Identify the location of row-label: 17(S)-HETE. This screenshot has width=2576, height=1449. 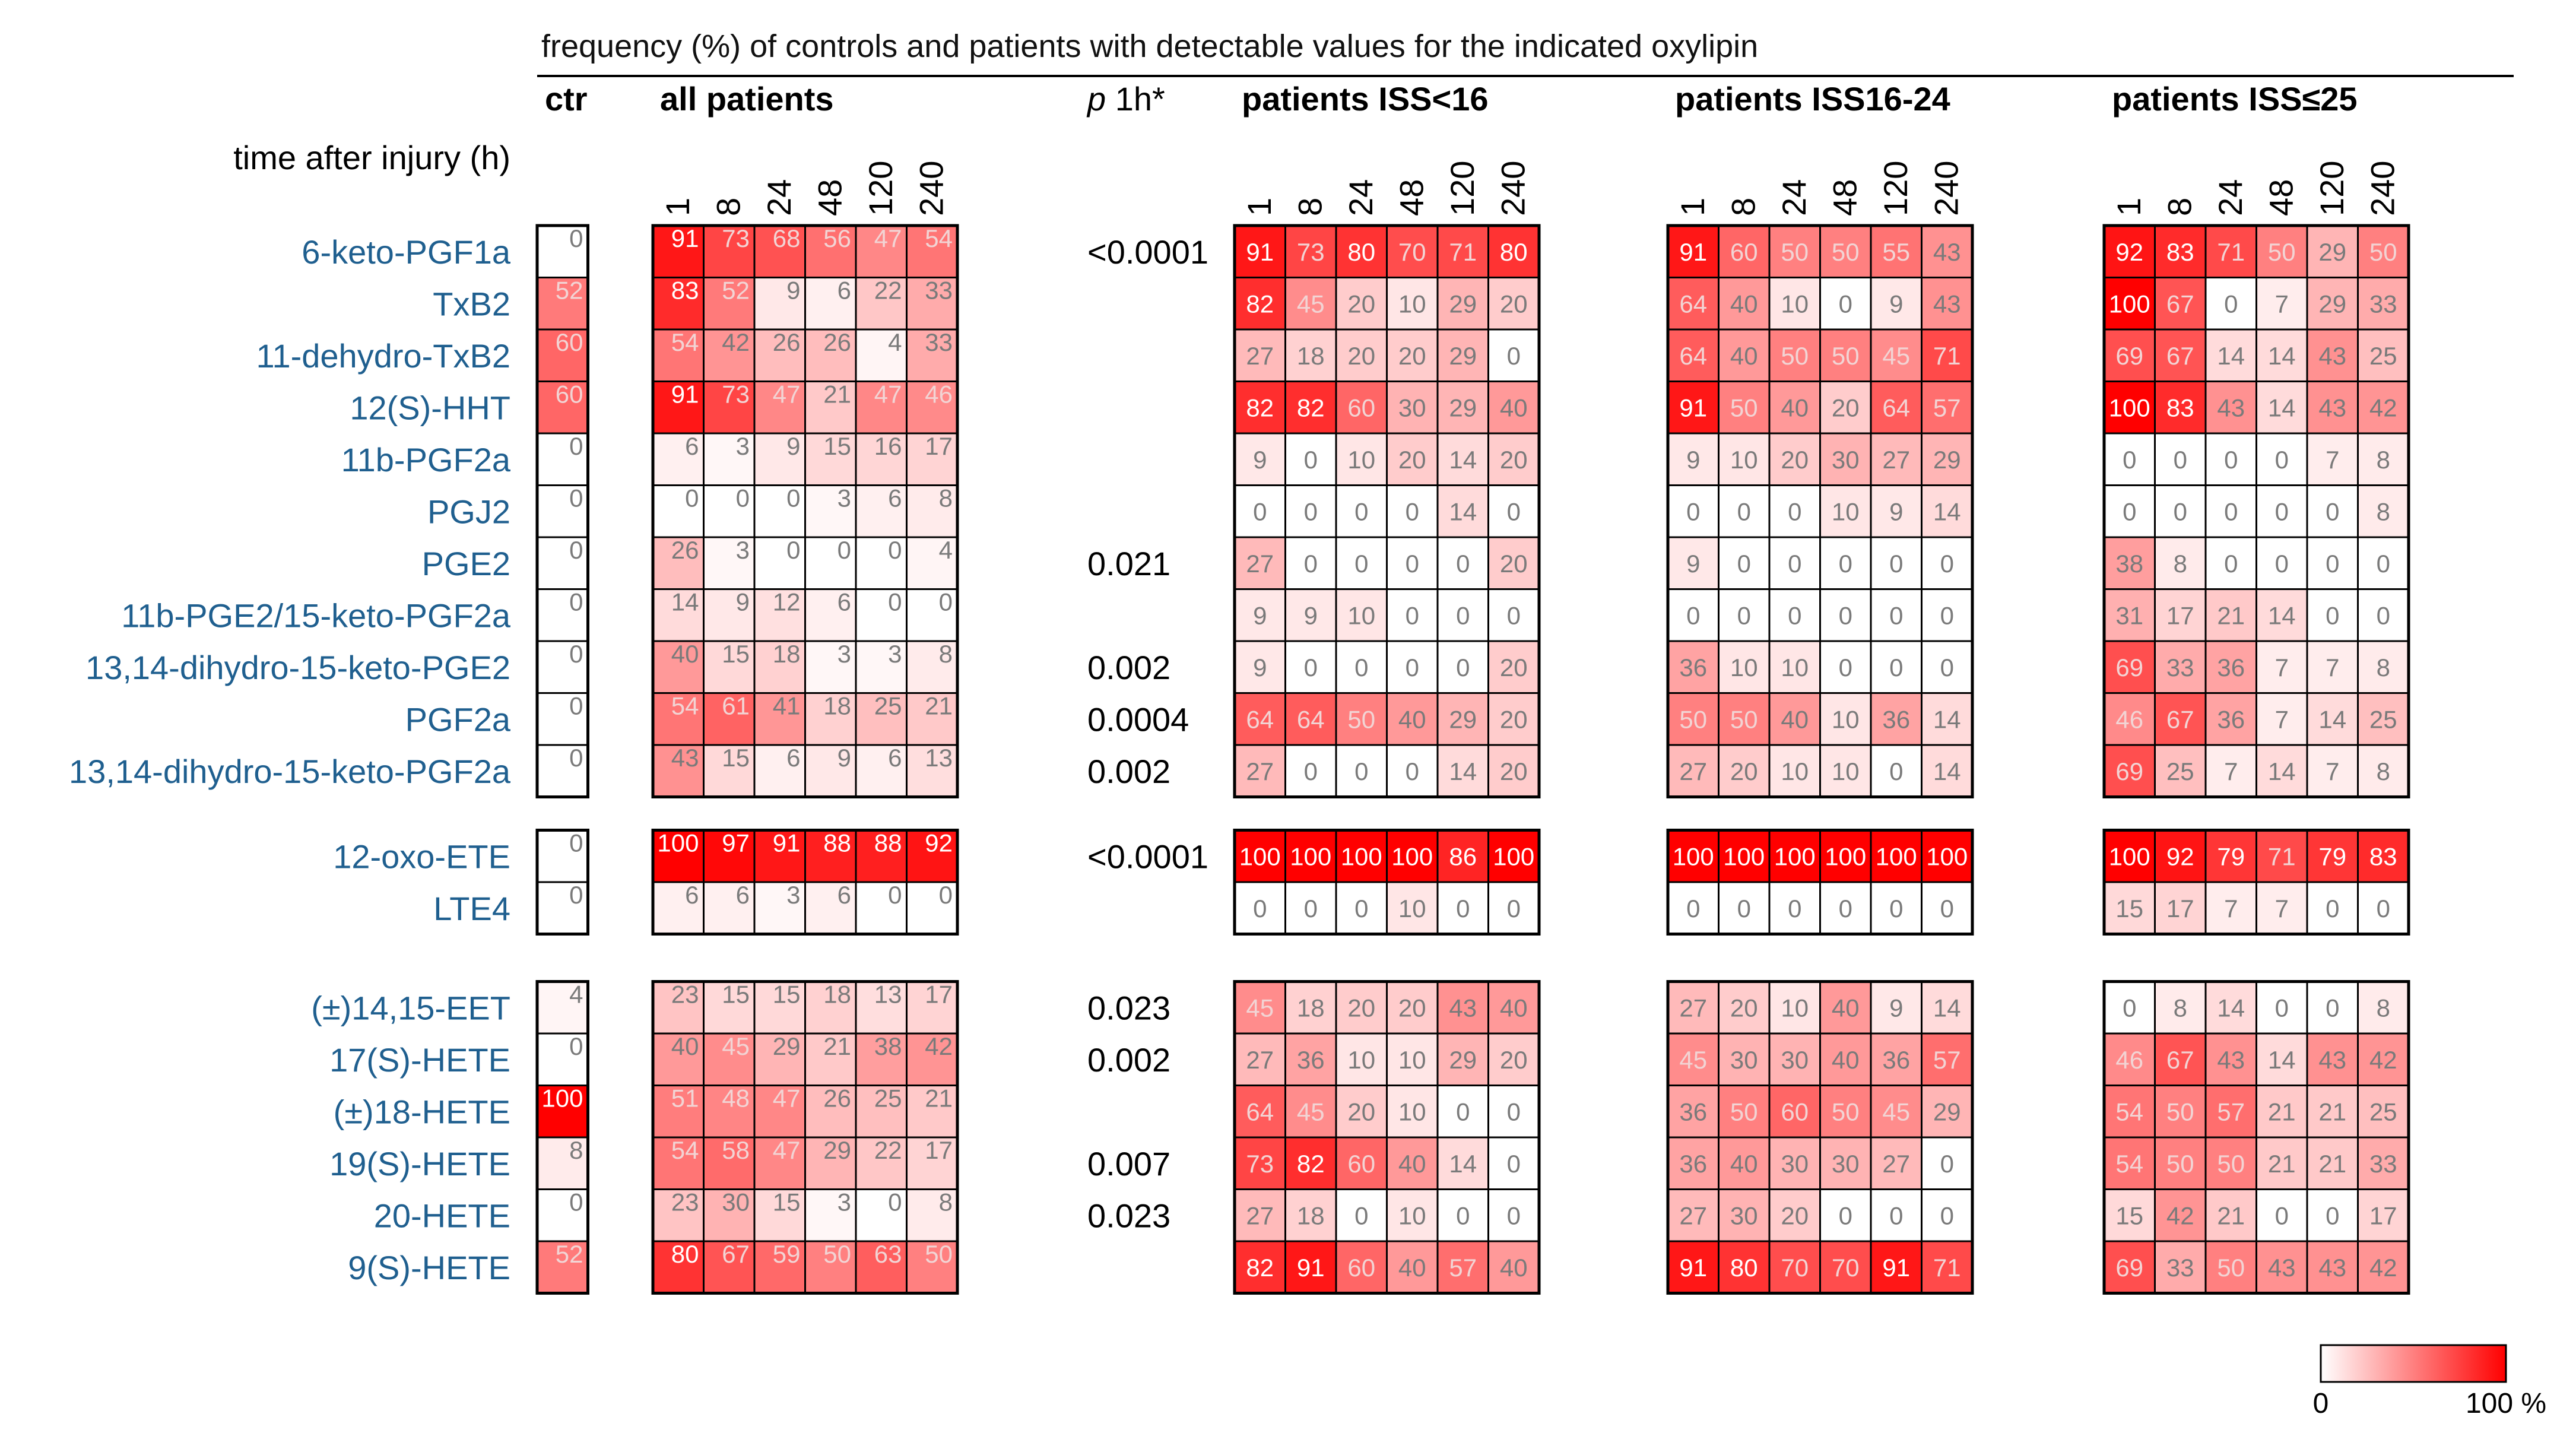
(419, 1060).